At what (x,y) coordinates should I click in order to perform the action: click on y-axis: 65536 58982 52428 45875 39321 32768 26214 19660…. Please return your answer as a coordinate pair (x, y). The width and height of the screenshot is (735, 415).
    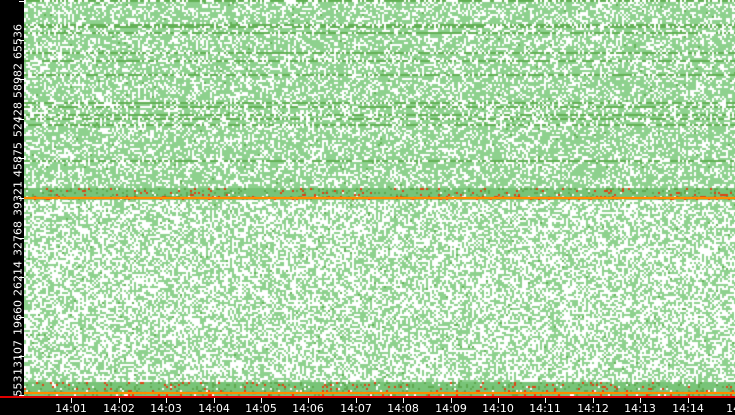
    Looking at the image, I should click on (12, 205).